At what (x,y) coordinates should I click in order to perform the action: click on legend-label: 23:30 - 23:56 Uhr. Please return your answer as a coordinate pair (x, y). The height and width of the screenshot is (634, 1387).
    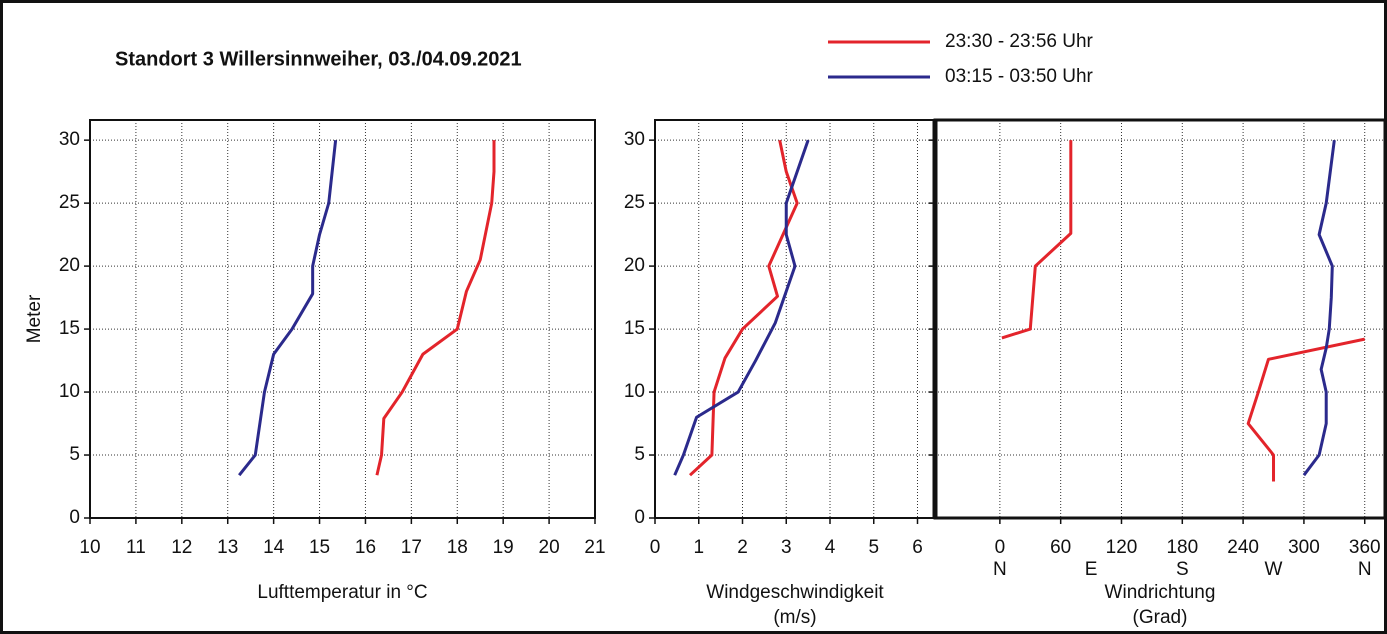
    Looking at the image, I should click on (1019, 41).